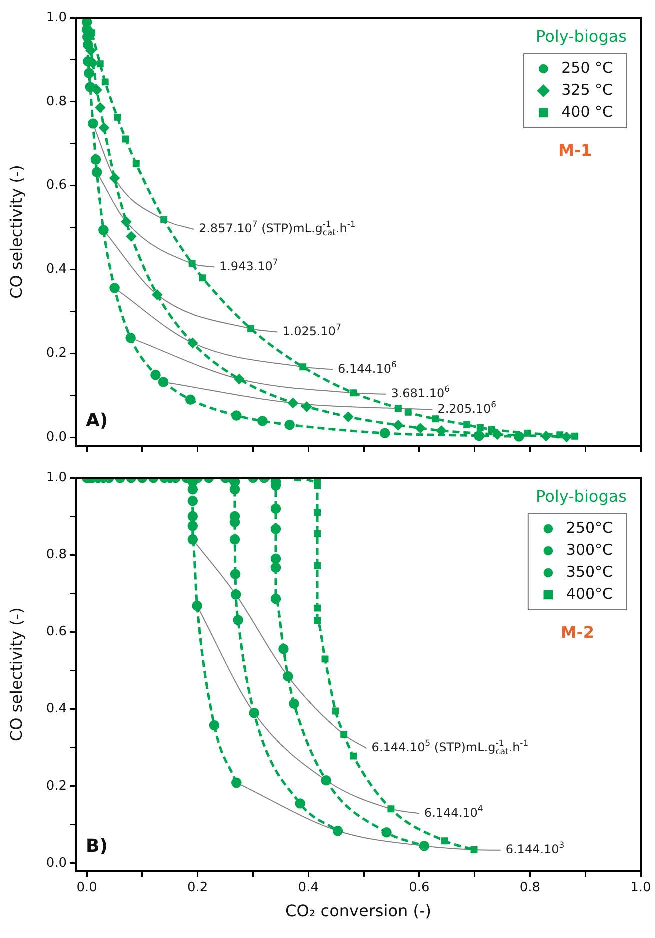 The image size is (655, 938). Describe the element at coordinates (308, 888) in the screenshot. I see `x-tick-label: 0.4` at that location.